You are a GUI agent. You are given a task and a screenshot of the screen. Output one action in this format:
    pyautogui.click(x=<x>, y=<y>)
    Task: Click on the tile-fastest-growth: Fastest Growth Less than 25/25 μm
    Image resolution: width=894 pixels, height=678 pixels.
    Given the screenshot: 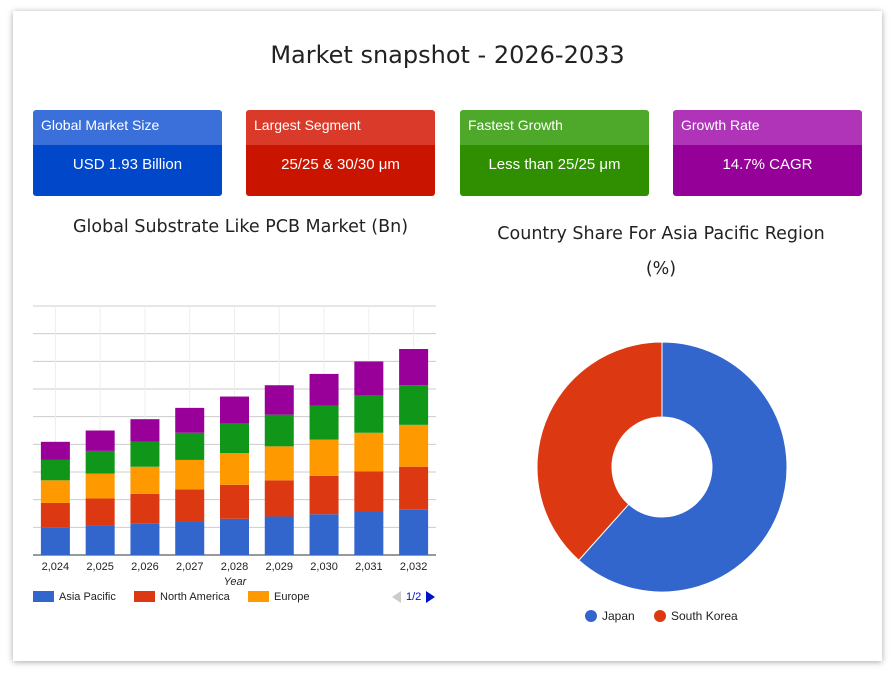 What is the action you would take?
    pyautogui.click(x=554, y=153)
    